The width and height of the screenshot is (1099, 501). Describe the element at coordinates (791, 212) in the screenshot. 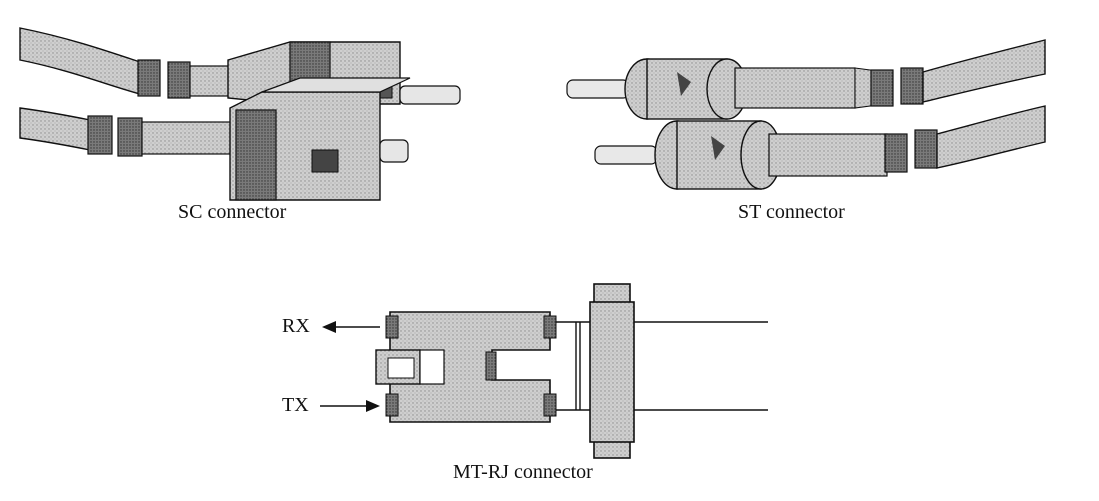

I see `st-caption: ST connector` at that location.